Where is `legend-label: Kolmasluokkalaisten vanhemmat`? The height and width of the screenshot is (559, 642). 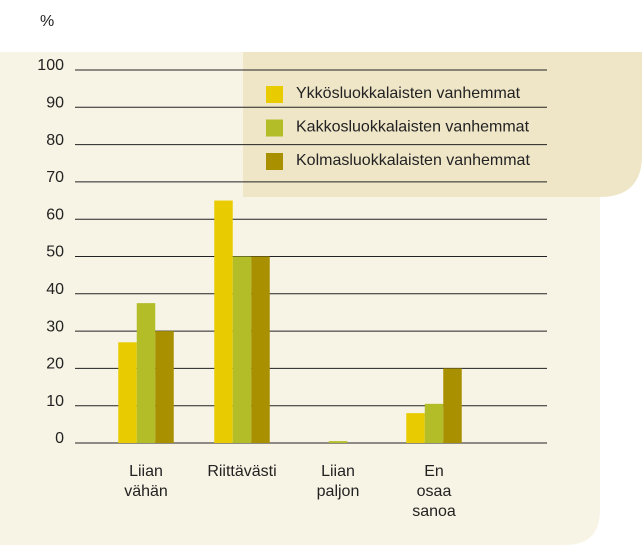
legend-label: Kolmasluokkalaisten vanhemmat is located at coordinates (413, 160).